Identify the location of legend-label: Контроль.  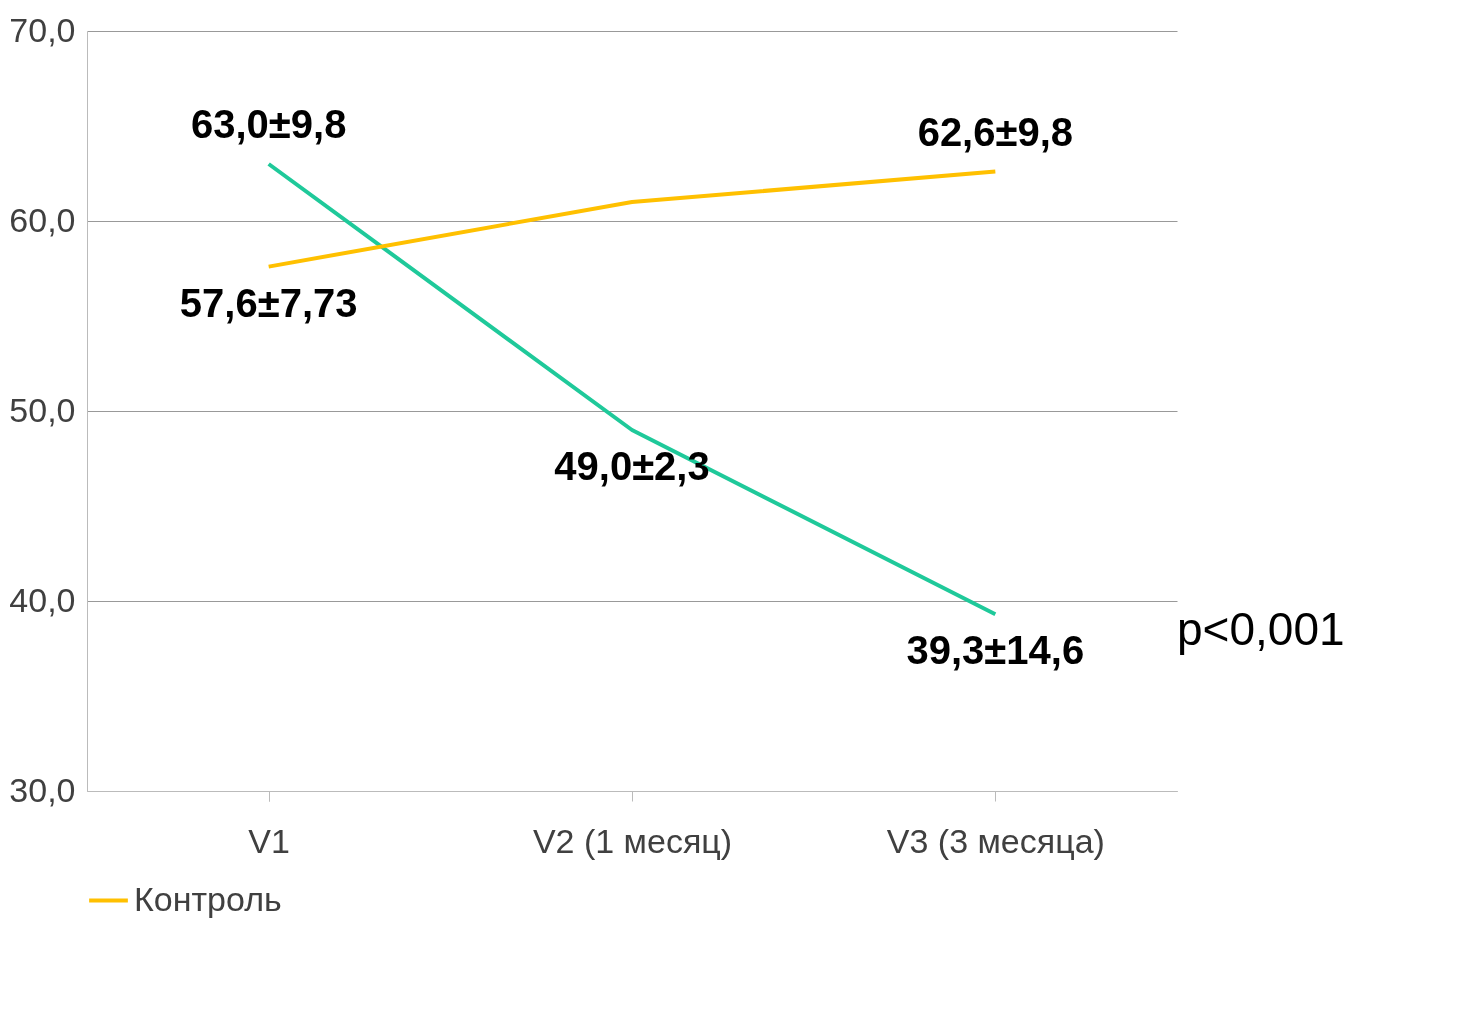
(208, 898).